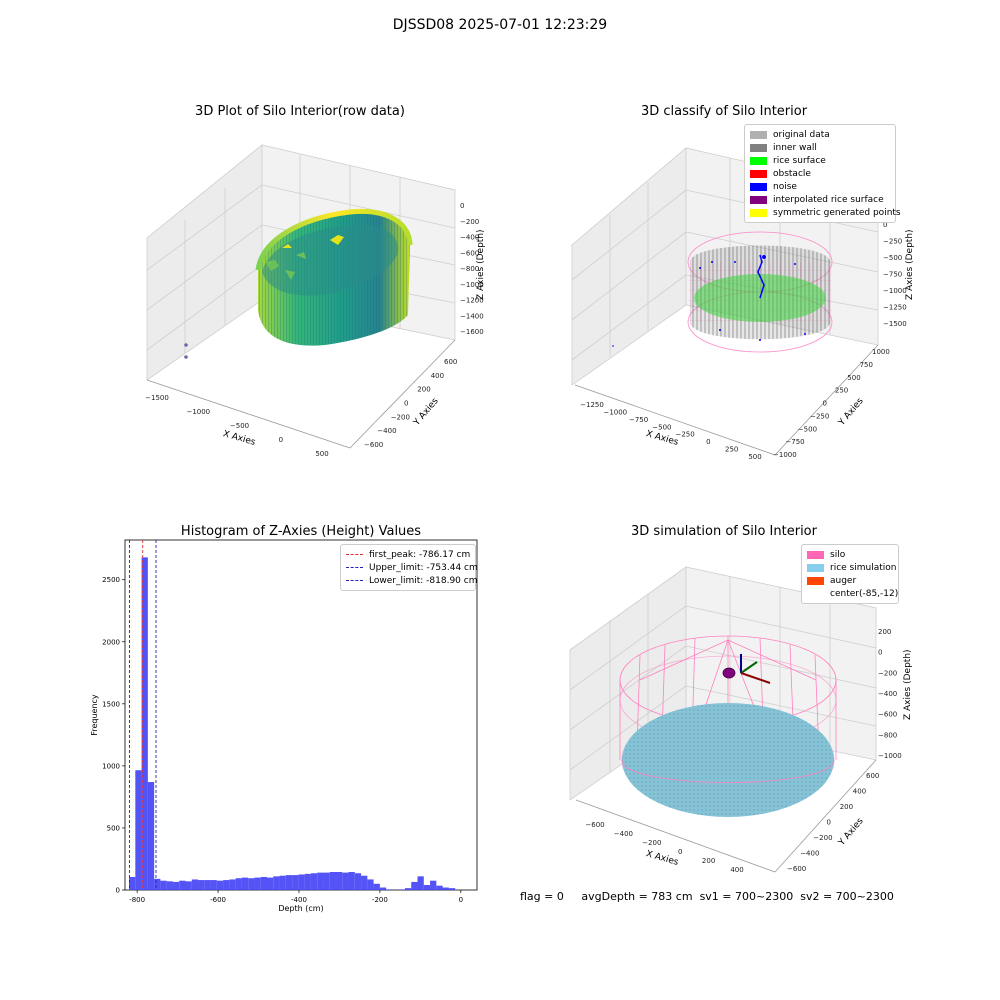  Describe the element at coordinates (837, 212) in the screenshot. I see `legend-label: symmetric generated points` at that location.